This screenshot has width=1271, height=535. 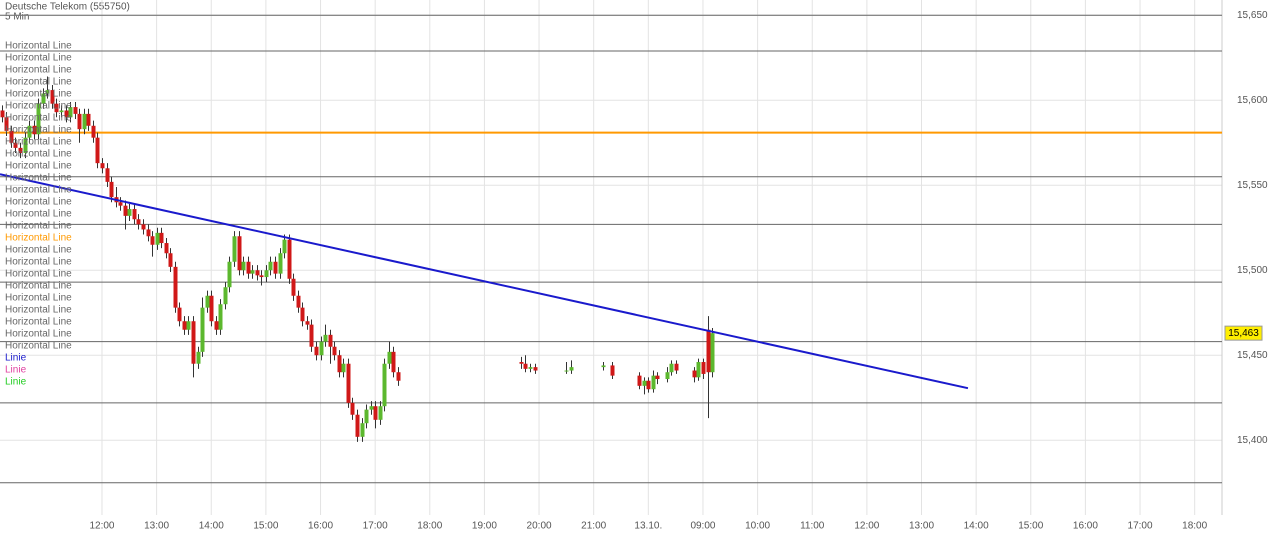 What do you see at coordinates (1252, 440) in the screenshot?
I see `y-tick-label: 15,400` at bounding box center [1252, 440].